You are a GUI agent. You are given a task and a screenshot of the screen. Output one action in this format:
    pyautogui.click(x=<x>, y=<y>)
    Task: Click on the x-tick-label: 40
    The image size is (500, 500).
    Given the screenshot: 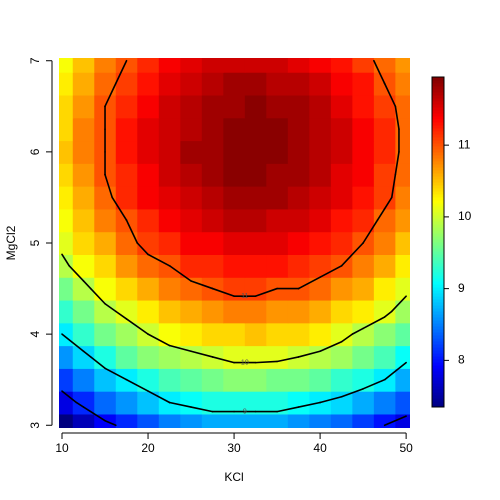 What is the action you would take?
    pyautogui.click(x=320, y=448)
    